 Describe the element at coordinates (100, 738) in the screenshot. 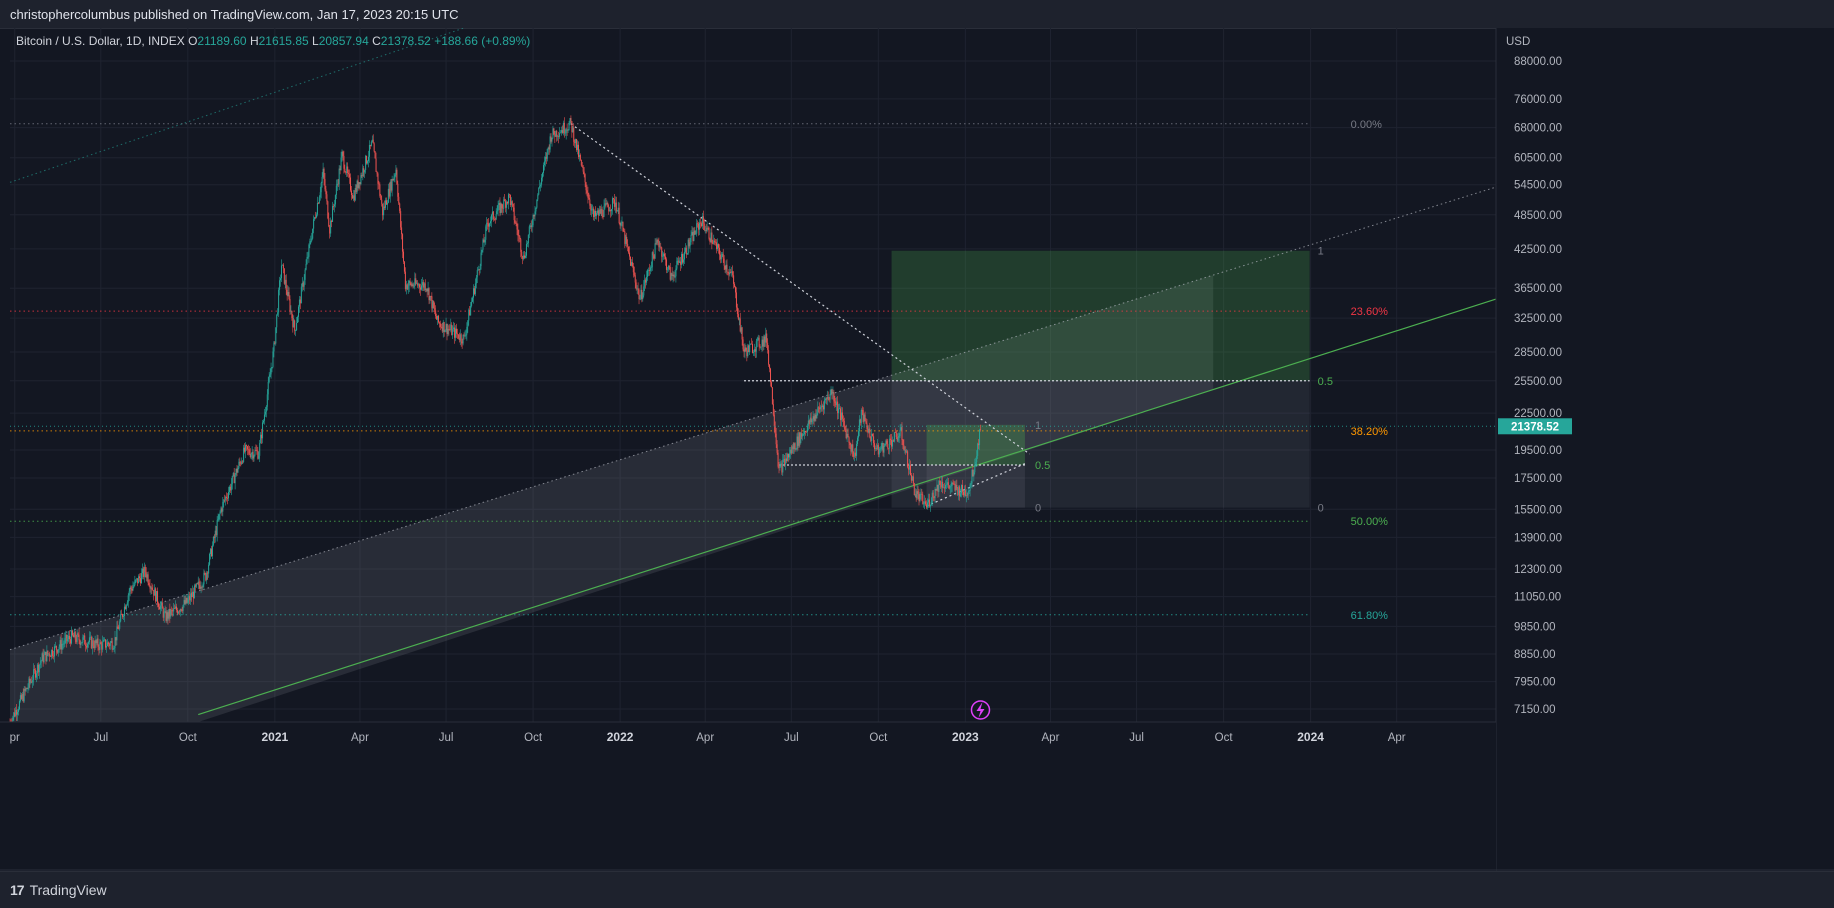

I see `x-tick-label-1: Jul` at that location.